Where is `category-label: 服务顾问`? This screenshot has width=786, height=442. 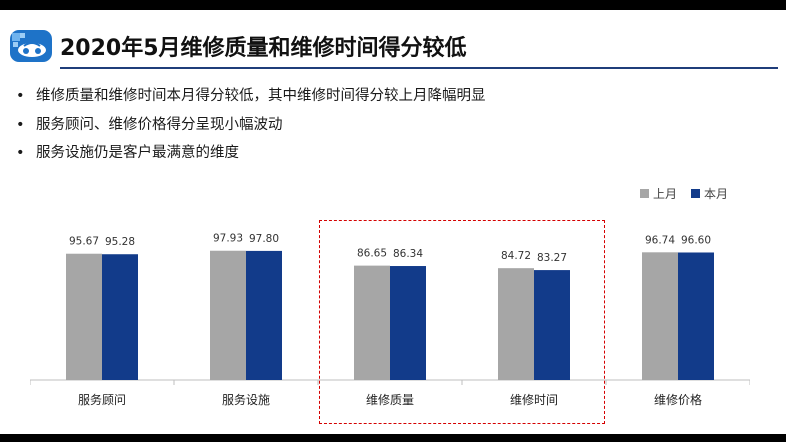
category-label: 服务顾问 is located at coordinates (102, 399).